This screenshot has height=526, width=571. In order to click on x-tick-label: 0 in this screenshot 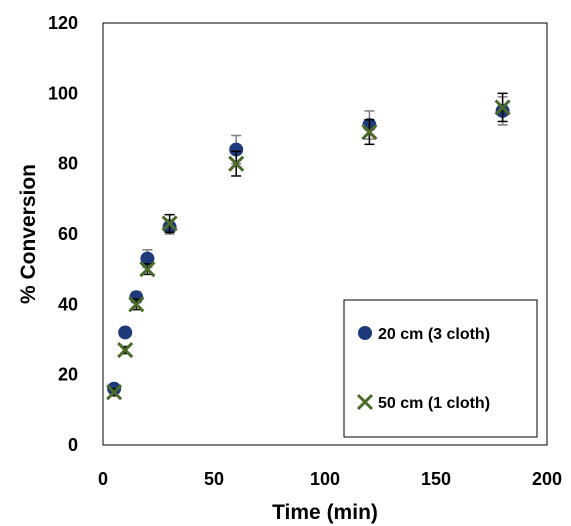, I will do `click(103, 479)`.